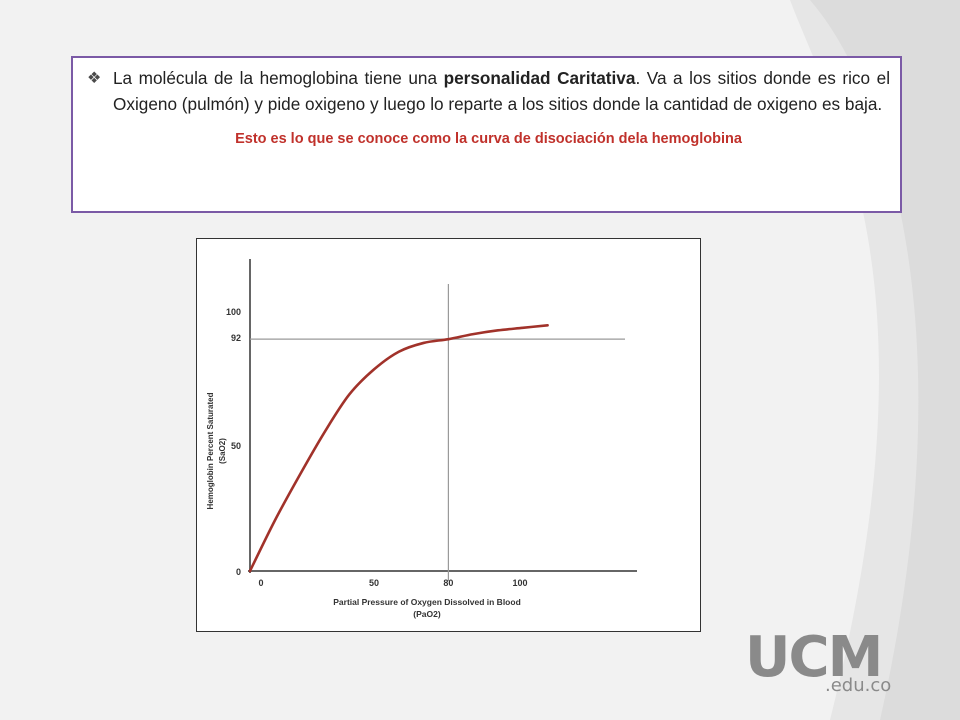  Describe the element at coordinates (222, 451) in the screenshot. I see `y-axis-label-unit: (SaO2)` at that location.